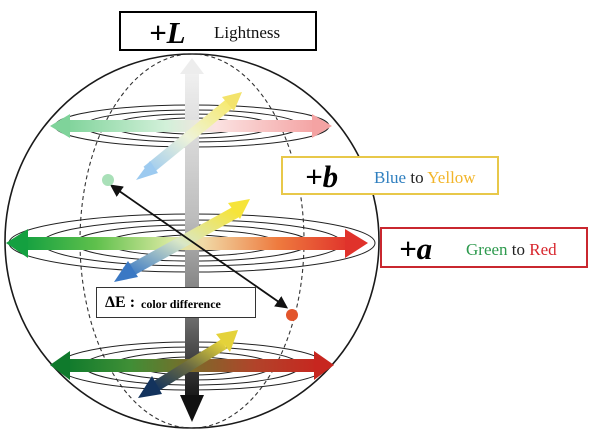  I want to click on b-axis-top, so click(189, 136).